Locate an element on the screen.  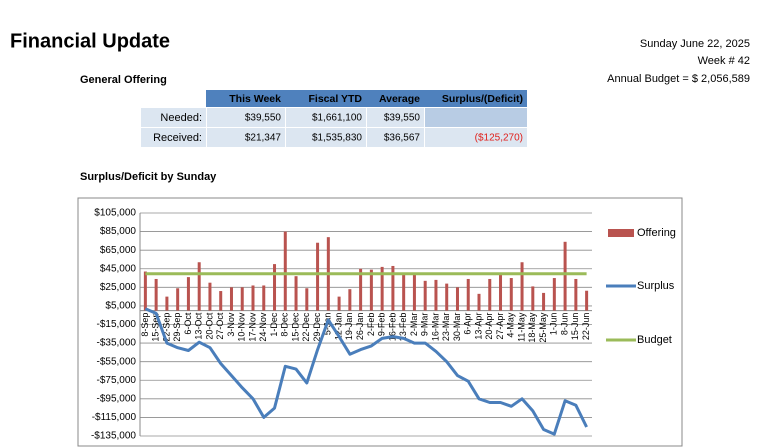
y-tick-label: -$15,000 is located at coordinates (117, 324).